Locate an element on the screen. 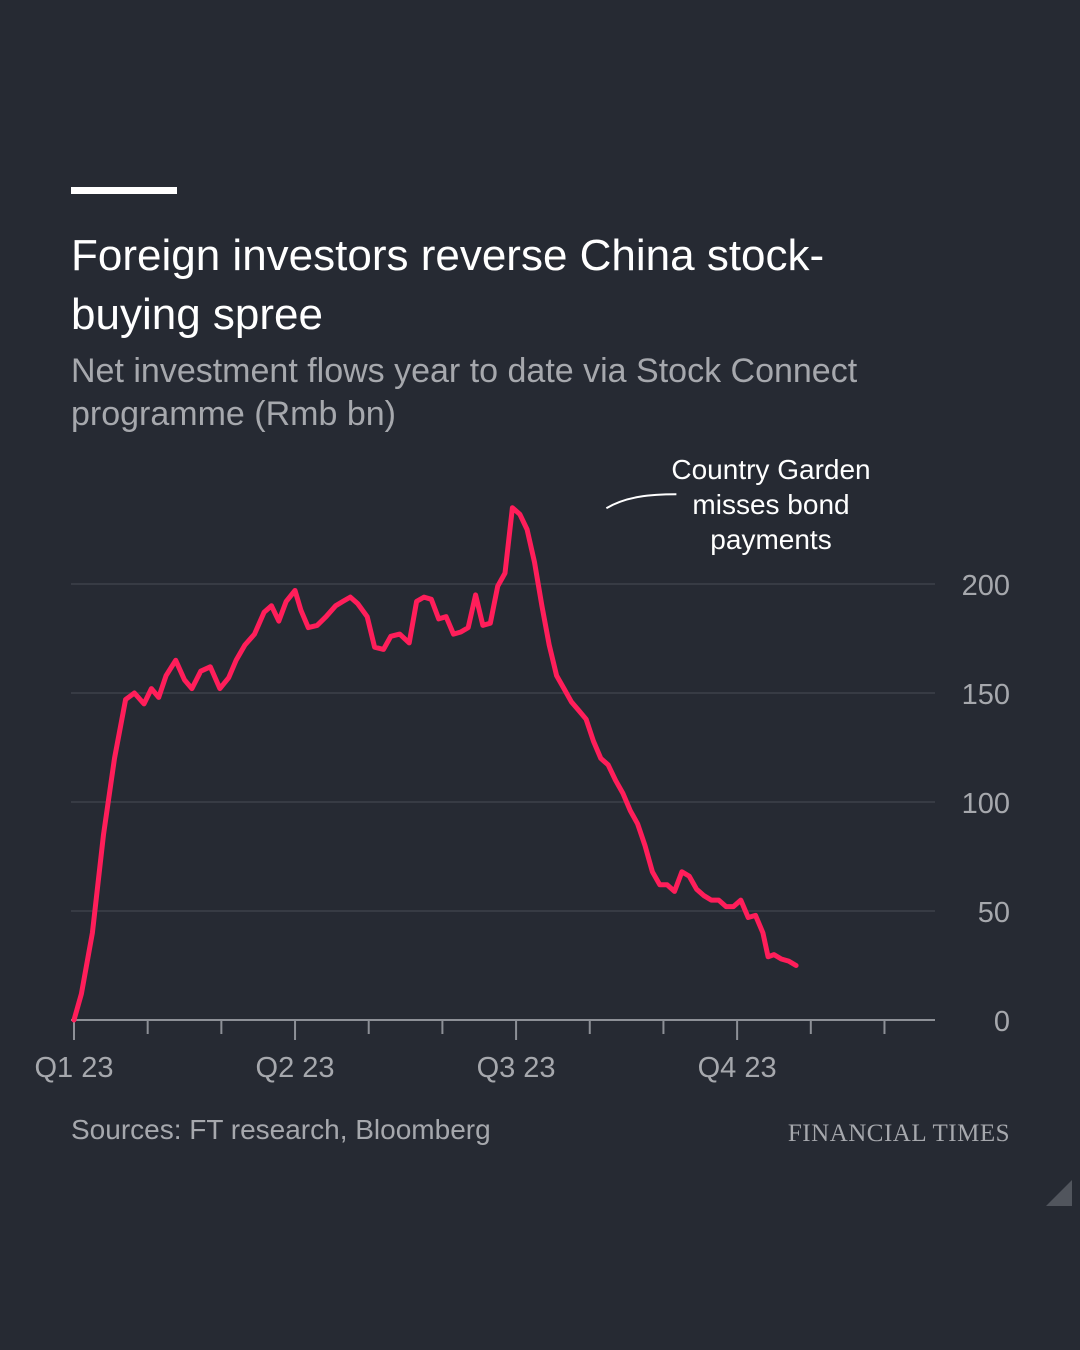 The width and height of the screenshot is (1080, 1350). x-tick-label: Q3 23 is located at coordinates (516, 1068).